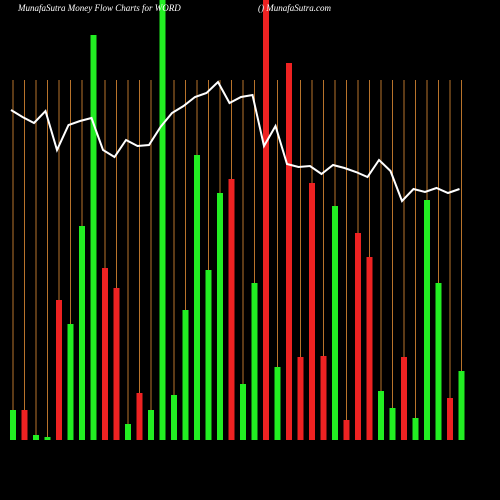 This screenshot has width=500, height=500. Describe the element at coordinates (294, 8) in the screenshot. I see `chart-subtitle: () MunafaSutra.com` at that location.